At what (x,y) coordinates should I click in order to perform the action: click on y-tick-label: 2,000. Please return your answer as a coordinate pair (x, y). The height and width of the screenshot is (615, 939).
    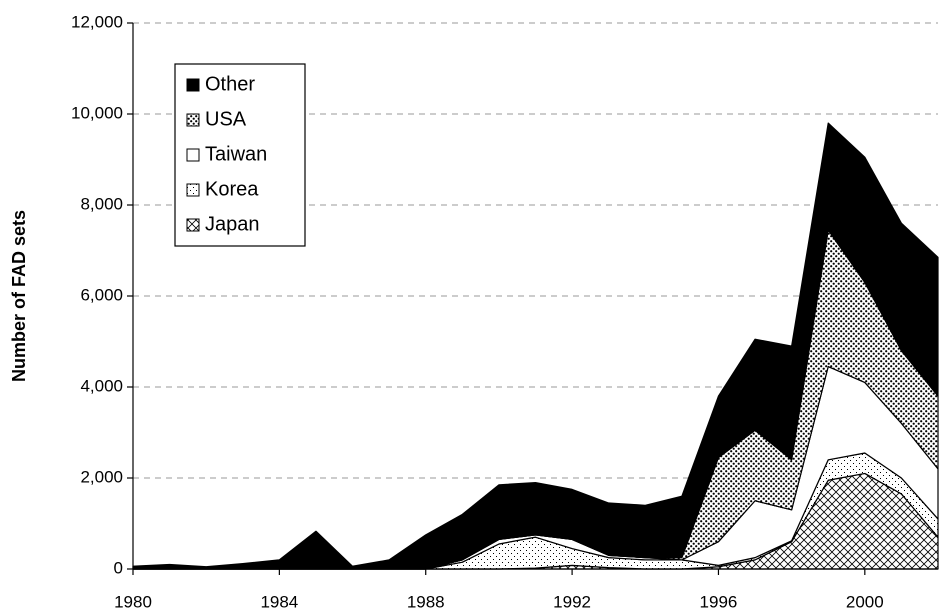
    Looking at the image, I should click on (101, 476).